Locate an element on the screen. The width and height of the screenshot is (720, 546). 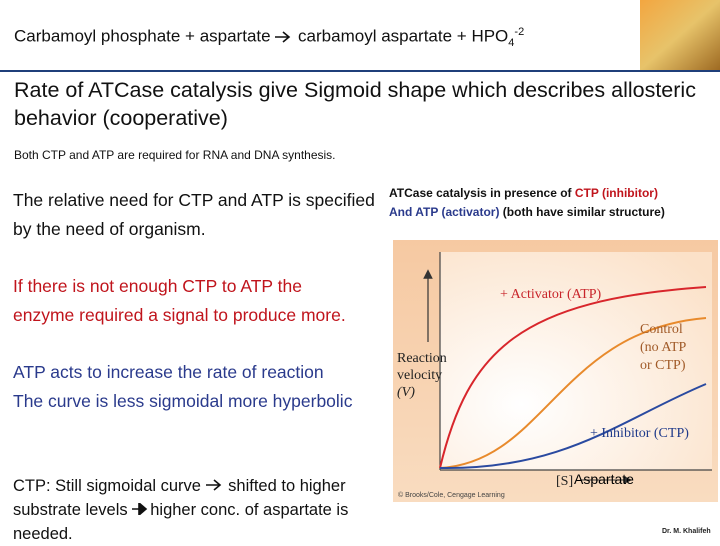
caption-text: ATCase catalysis in presence of is located at coordinates (482, 193).